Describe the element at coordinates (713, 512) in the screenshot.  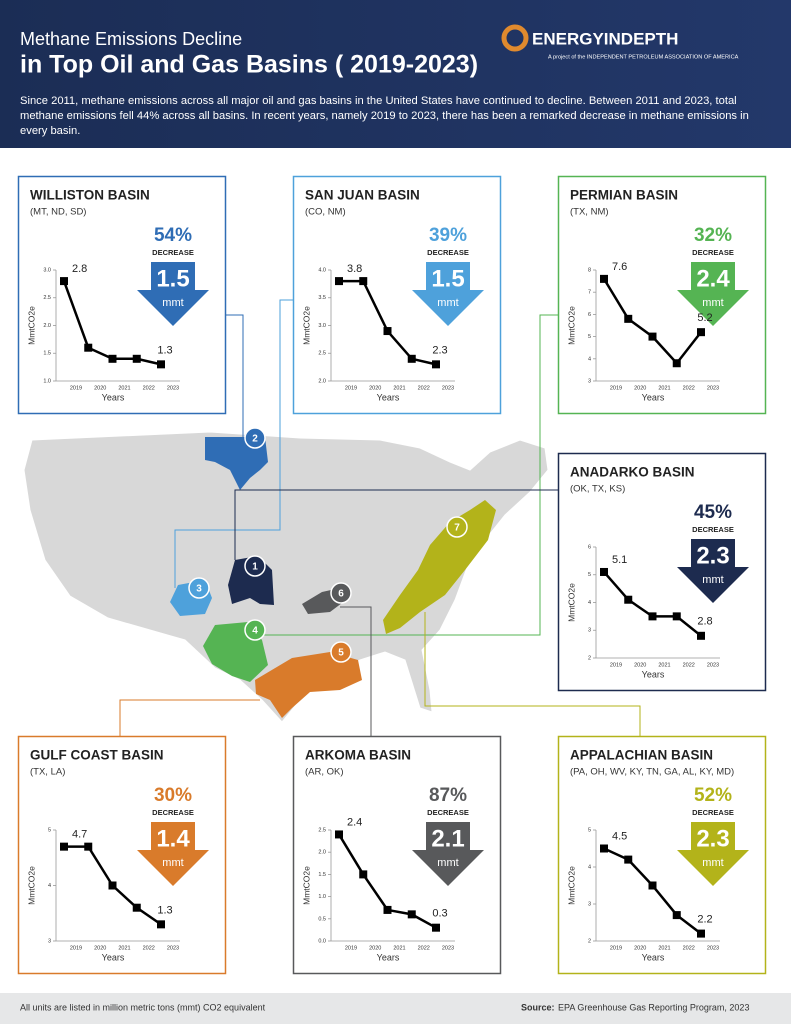
I see `decrease-percent: 45%` at that location.